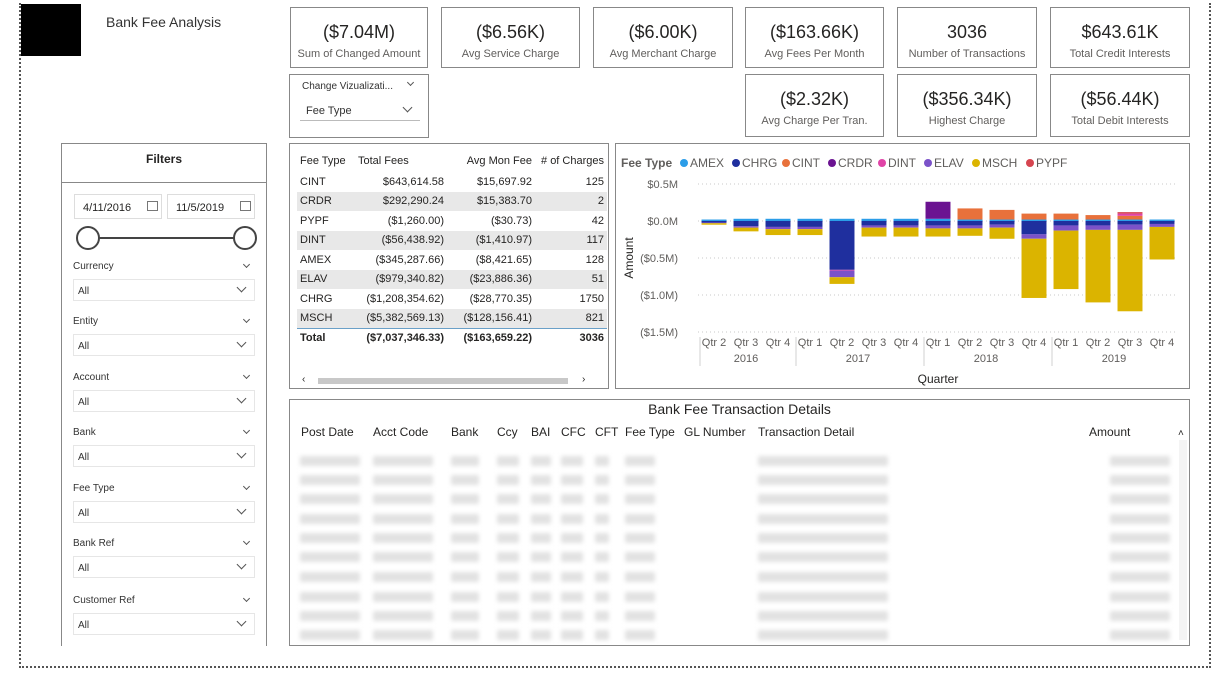  What do you see at coordinates (1183, 540) in the screenshot?
I see `details-vertical-scrollbar` at bounding box center [1183, 540].